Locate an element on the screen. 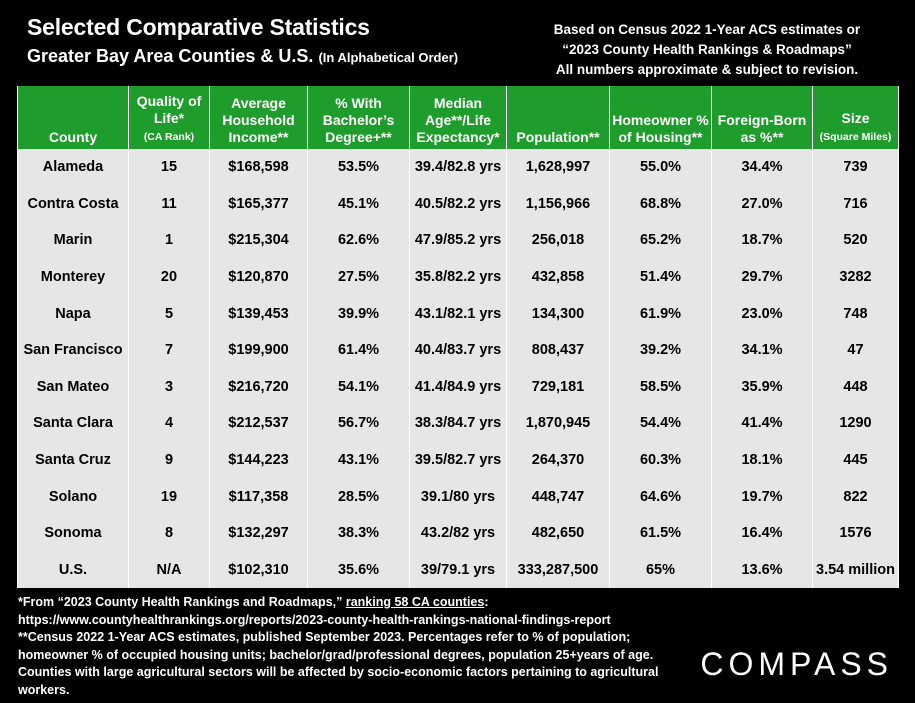 The width and height of the screenshot is (915, 703). cell-income: $102,310 is located at coordinates (258, 570).